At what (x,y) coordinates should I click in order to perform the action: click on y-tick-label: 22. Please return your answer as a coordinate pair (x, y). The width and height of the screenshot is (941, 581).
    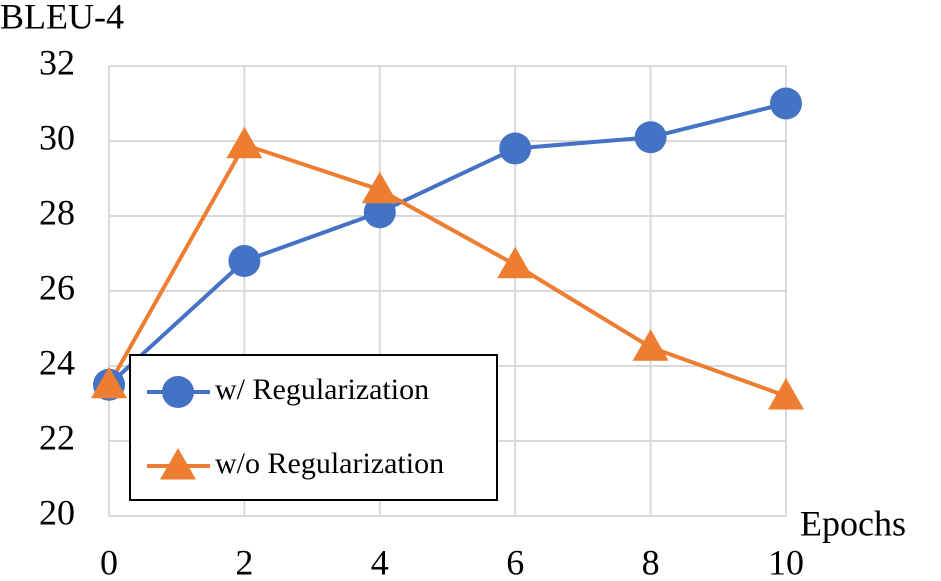
    Looking at the image, I should click on (57, 437).